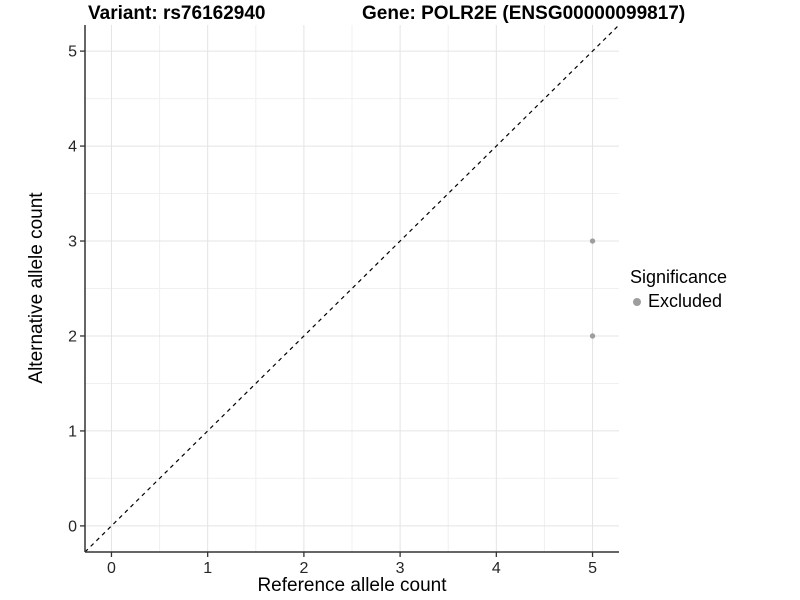 The height and width of the screenshot is (600, 800). What do you see at coordinates (592, 568) in the screenshot?
I see `x-tick-label: 5` at bounding box center [592, 568].